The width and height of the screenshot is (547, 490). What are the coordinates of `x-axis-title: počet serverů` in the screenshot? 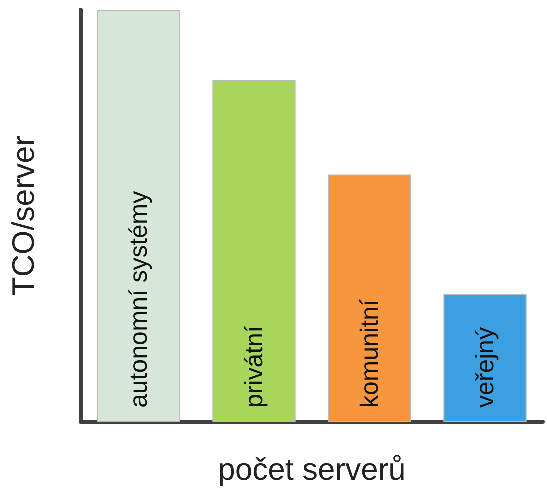 It's located at (312, 469).